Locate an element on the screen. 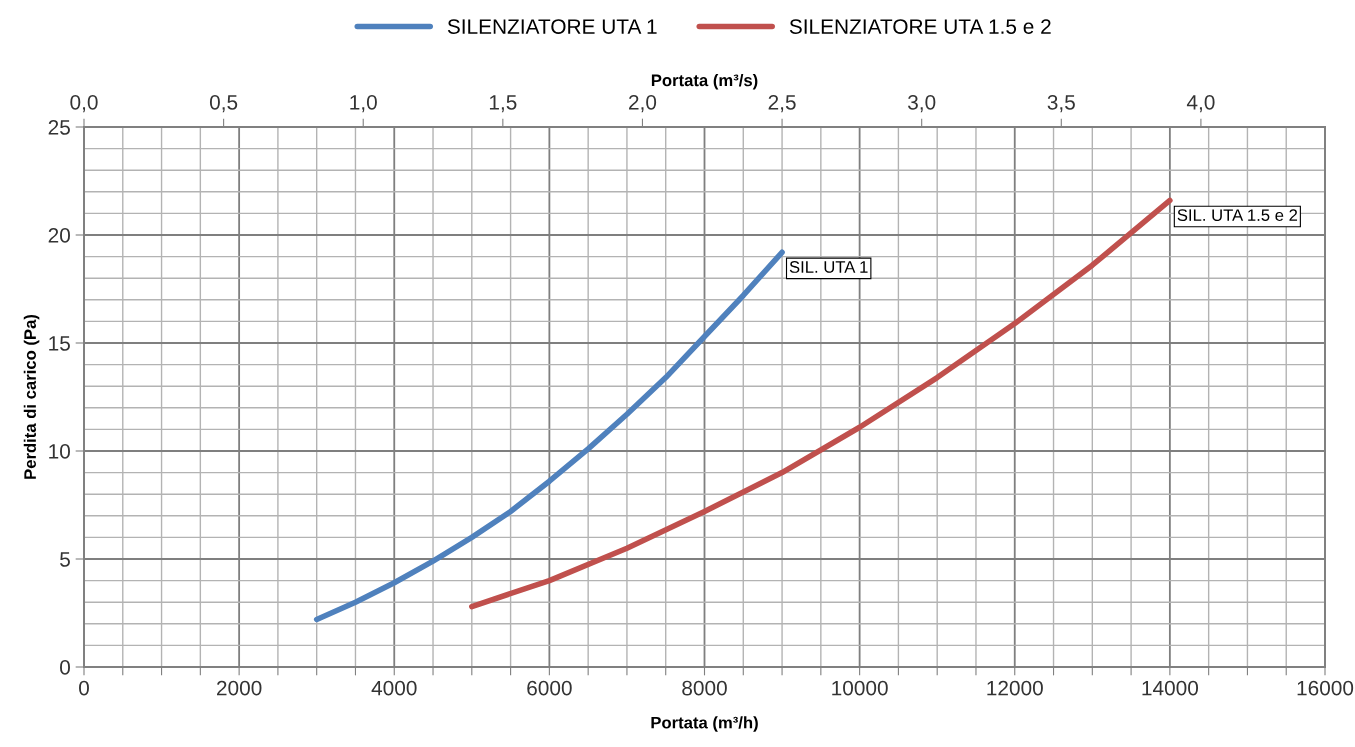 Image resolution: width=1355 pixels, height=747 pixels. y-axis-title: Perdita di carico (Pa) is located at coordinates (31, 396).